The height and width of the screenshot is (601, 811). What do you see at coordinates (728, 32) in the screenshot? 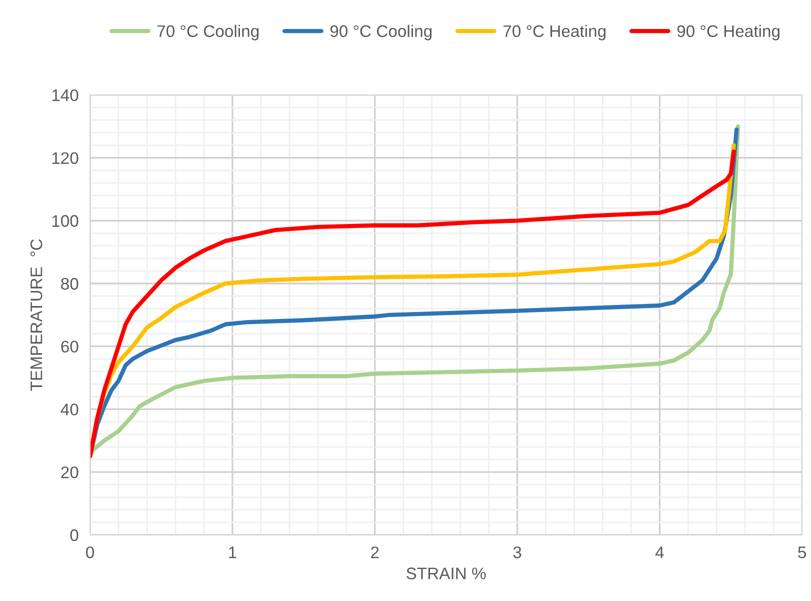
I see `legend-label: 90 °C Heating` at bounding box center [728, 32].